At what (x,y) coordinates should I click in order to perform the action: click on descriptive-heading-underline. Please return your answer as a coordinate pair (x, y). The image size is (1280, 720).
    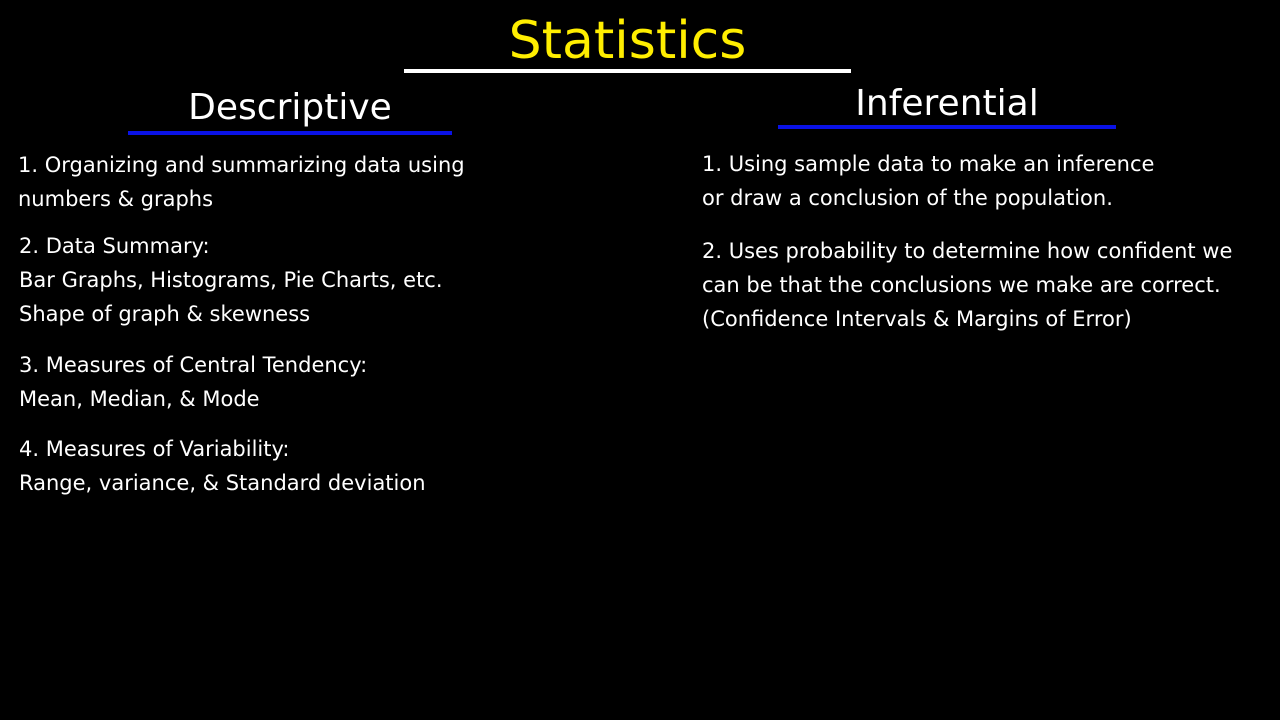
    Looking at the image, I should click on (290, 133).